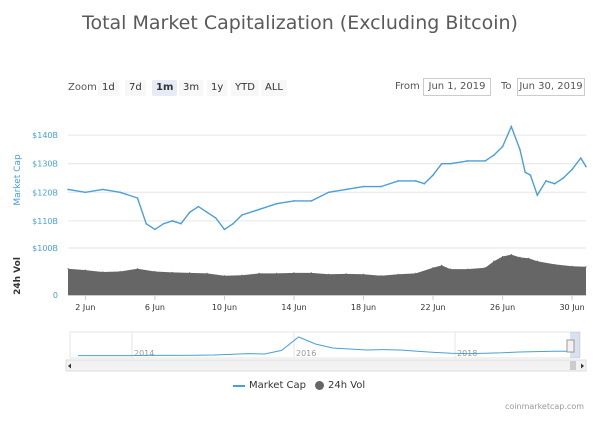 The height and width of the screenshot is (422, 600). I want to click on from-date-input, so click(457, 87).